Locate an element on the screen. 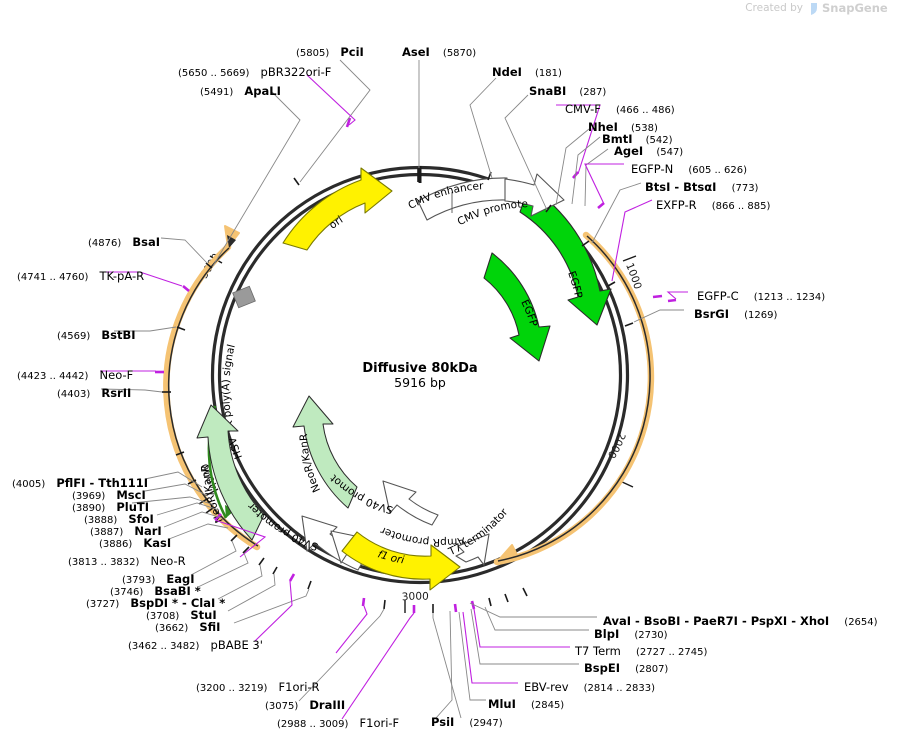 The width and height of the screenshot is (901, 736). label-draIII-position: (3075) is located at coordinates (282, 706).